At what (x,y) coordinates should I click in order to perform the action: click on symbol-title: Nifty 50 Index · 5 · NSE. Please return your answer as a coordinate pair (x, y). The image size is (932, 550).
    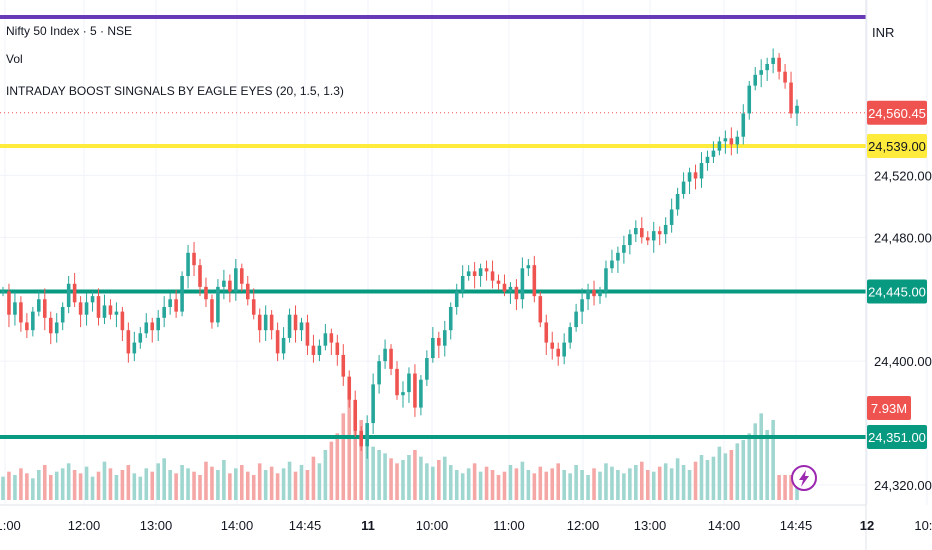
    Looking at the image, I should click on (69, 31).